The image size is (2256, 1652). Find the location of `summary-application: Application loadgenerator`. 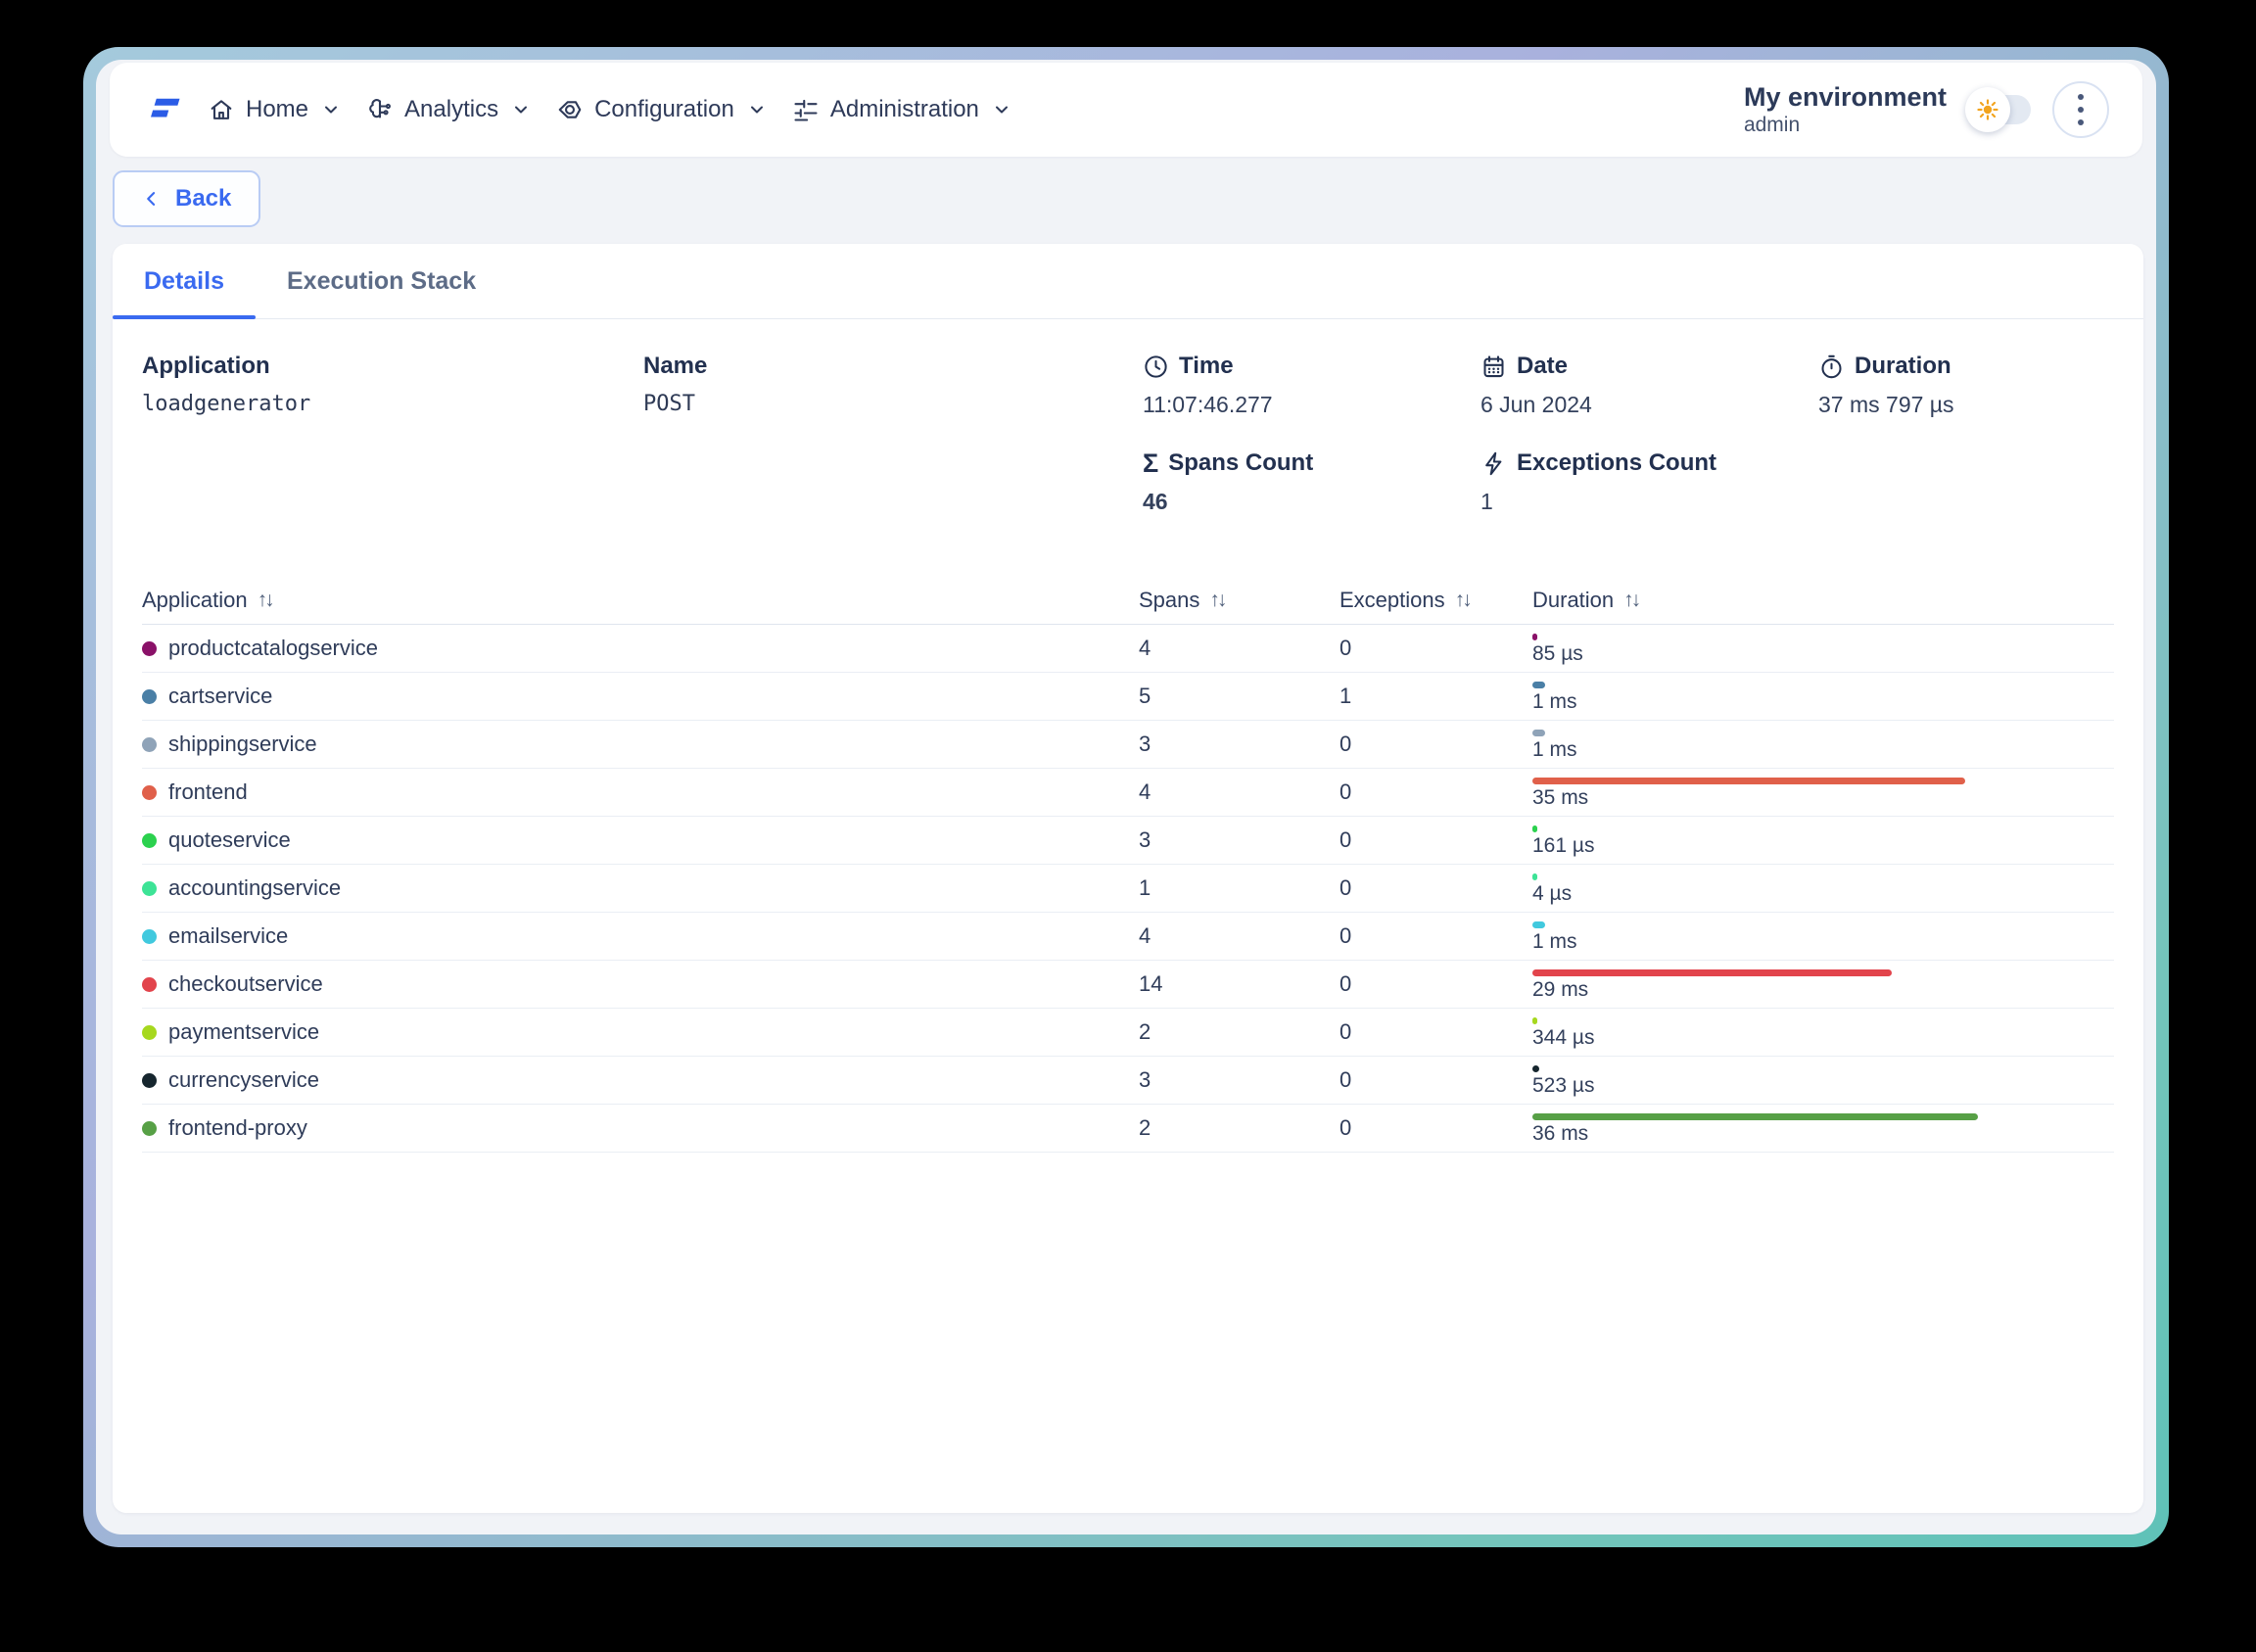

summary-application: Application loadgenerator is located at coordinates (392, 385).